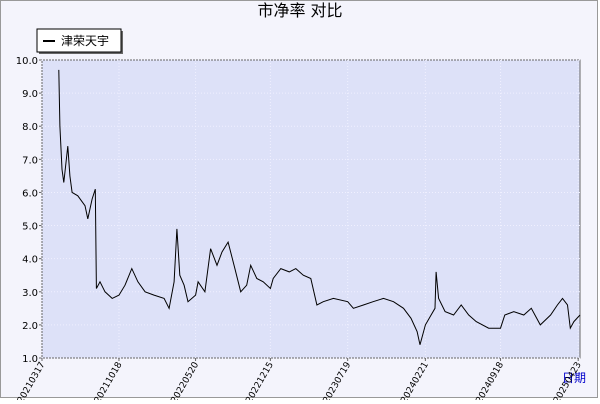 This screenshot has width=600, height=404. What do you see at coordinates (85, 41) in the screenshot?
I see `legend-label: 津荣天宇` at bounding box center [85, 41].